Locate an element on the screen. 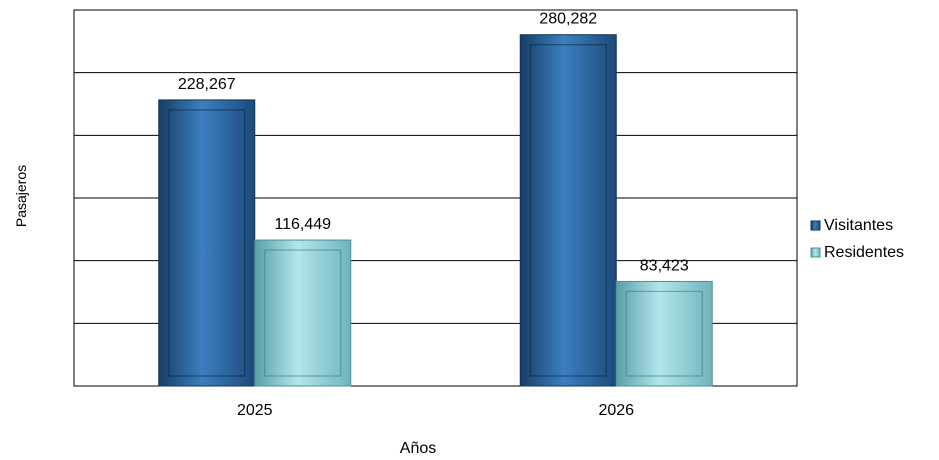  bar-visitantes-2025 is located at coordinates (207, 243).